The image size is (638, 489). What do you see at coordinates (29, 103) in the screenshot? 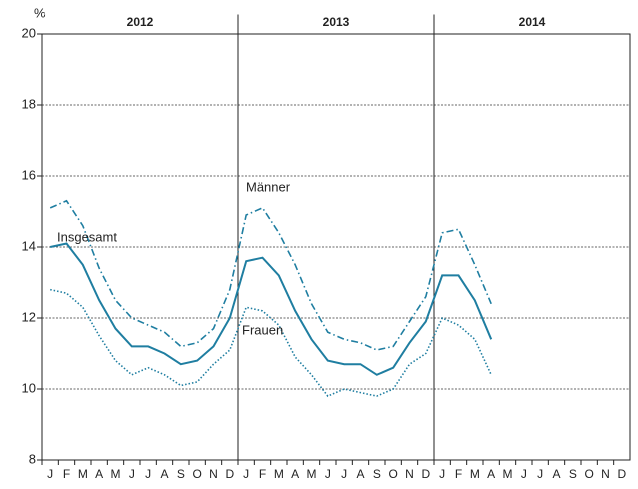
I see `y-tick-label: 18` at bounding box center [29, 103].